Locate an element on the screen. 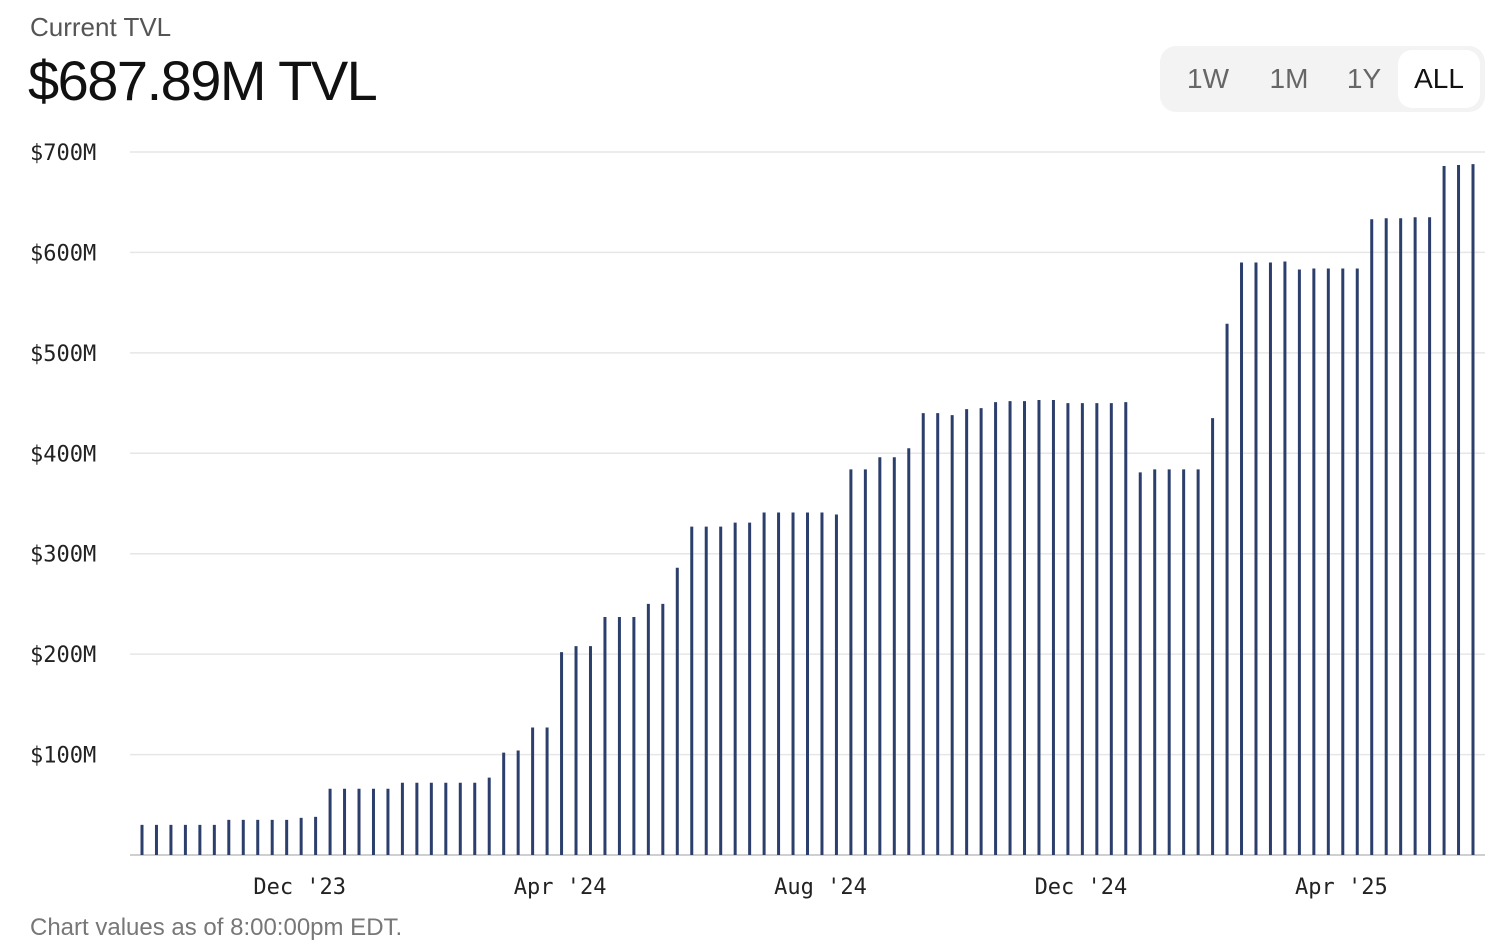 This screenshot has width=1500, height=949. x-tick-label: Dec '24 is located at coordinates (1081, 887).